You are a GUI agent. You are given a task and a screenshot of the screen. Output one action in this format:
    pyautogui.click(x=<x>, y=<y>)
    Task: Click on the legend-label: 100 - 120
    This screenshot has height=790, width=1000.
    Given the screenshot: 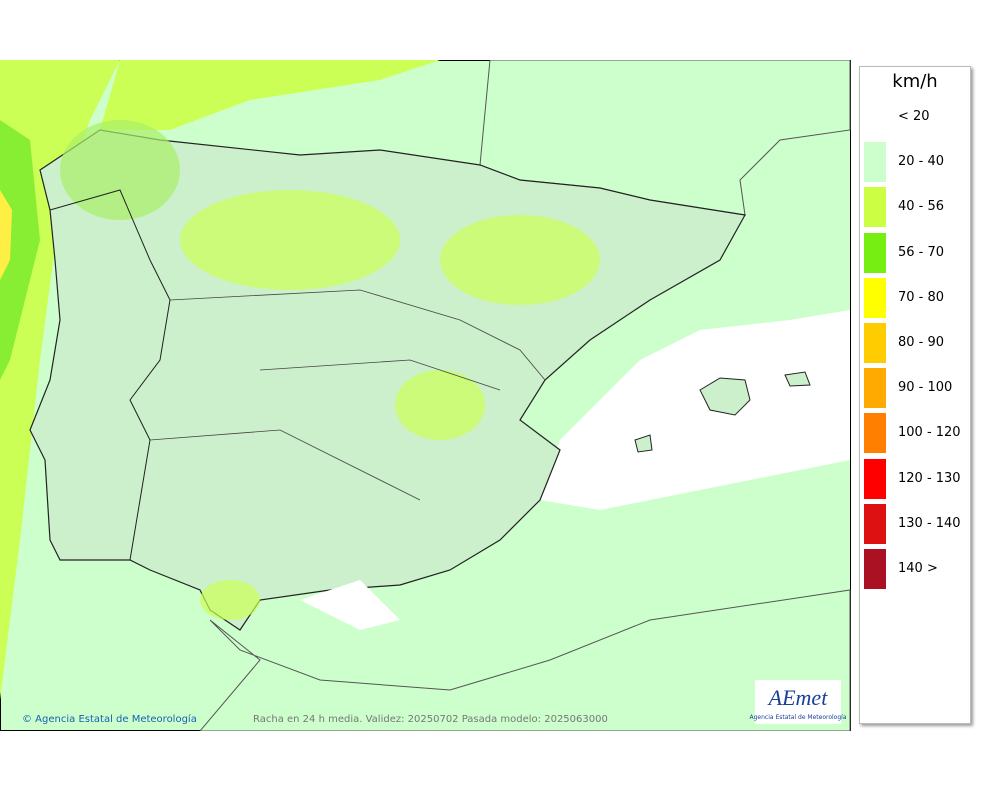 What is the action you would take?
    pyautogui.click(x=929, y=433)
    